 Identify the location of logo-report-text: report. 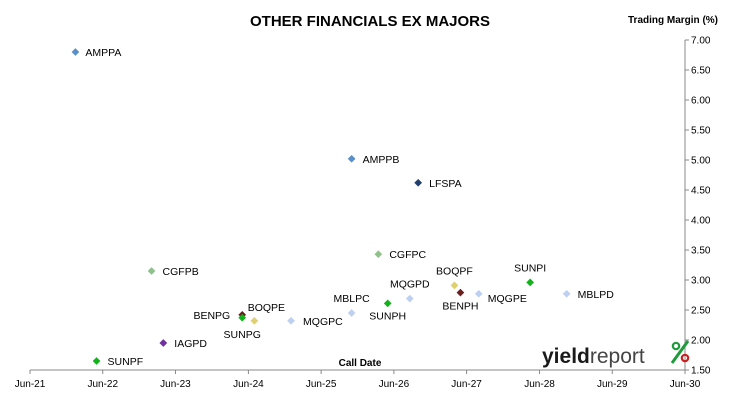
(617, 356).